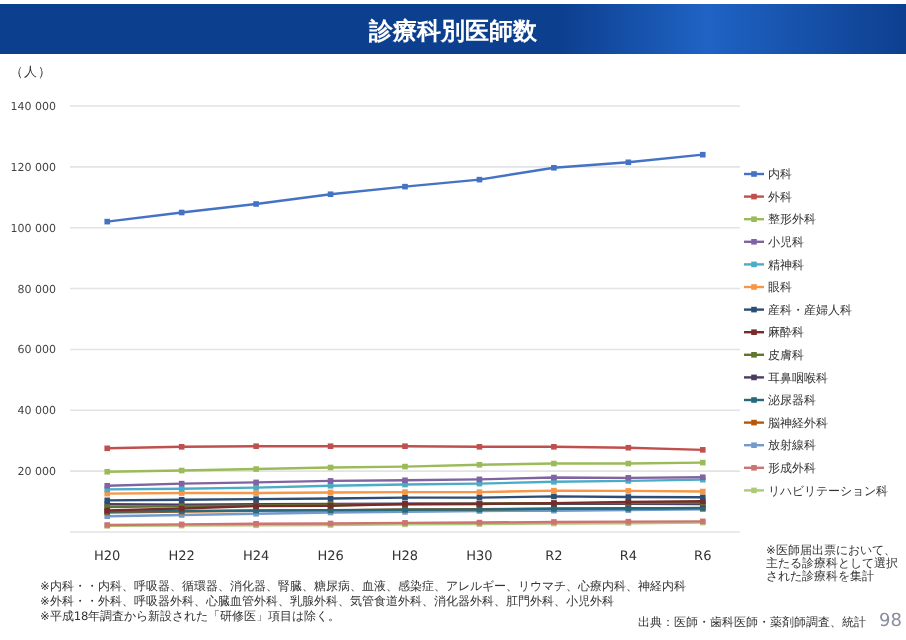 Image resolution: width=906 pixels, height=640 pixels. What do you see at coordinates (453, 31) in the screenshot?
I see `chart-title: 診療科別医師数` at bounding box center [453, 31].